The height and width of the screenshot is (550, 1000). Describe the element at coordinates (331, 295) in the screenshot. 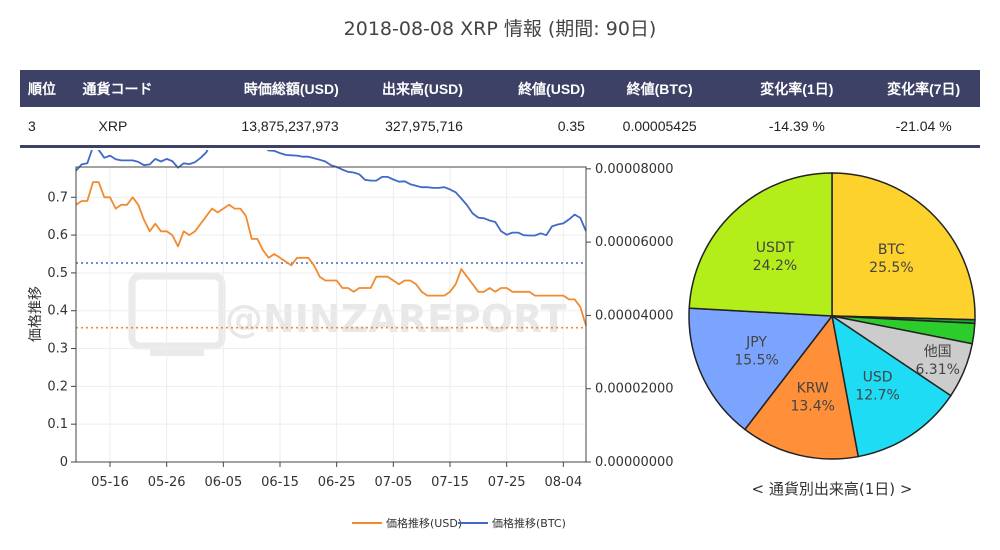

I see `reference-lines` at that location.